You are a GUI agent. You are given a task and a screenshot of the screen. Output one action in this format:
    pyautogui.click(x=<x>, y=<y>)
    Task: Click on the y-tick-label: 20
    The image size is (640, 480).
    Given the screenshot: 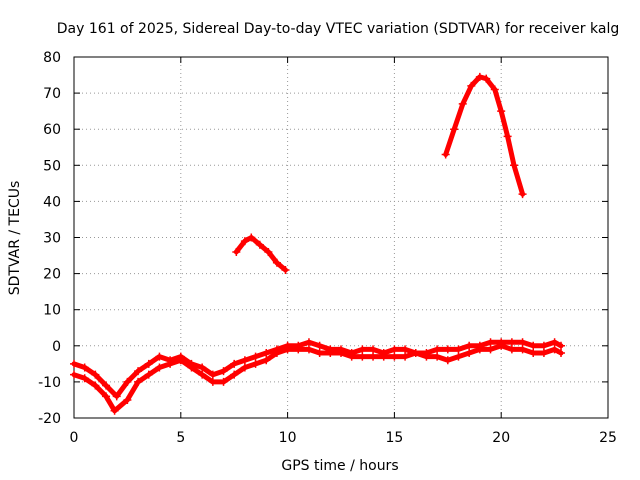 What is the action you would take?
    pyautogui.click(x=52, y=275)
    